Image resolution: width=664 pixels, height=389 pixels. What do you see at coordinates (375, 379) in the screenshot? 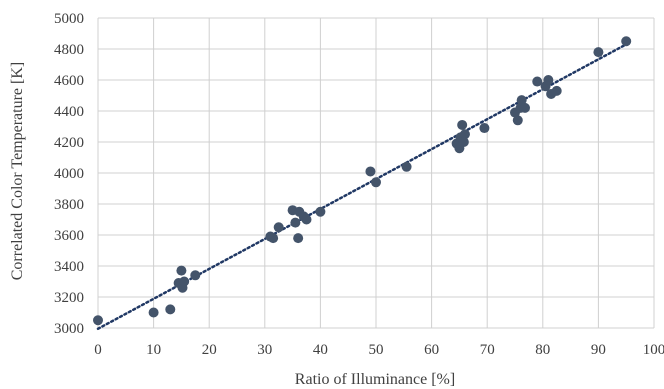
I see `x-axis-title: Ratio of Illuminance [%]` at bounding box center [375, 379].